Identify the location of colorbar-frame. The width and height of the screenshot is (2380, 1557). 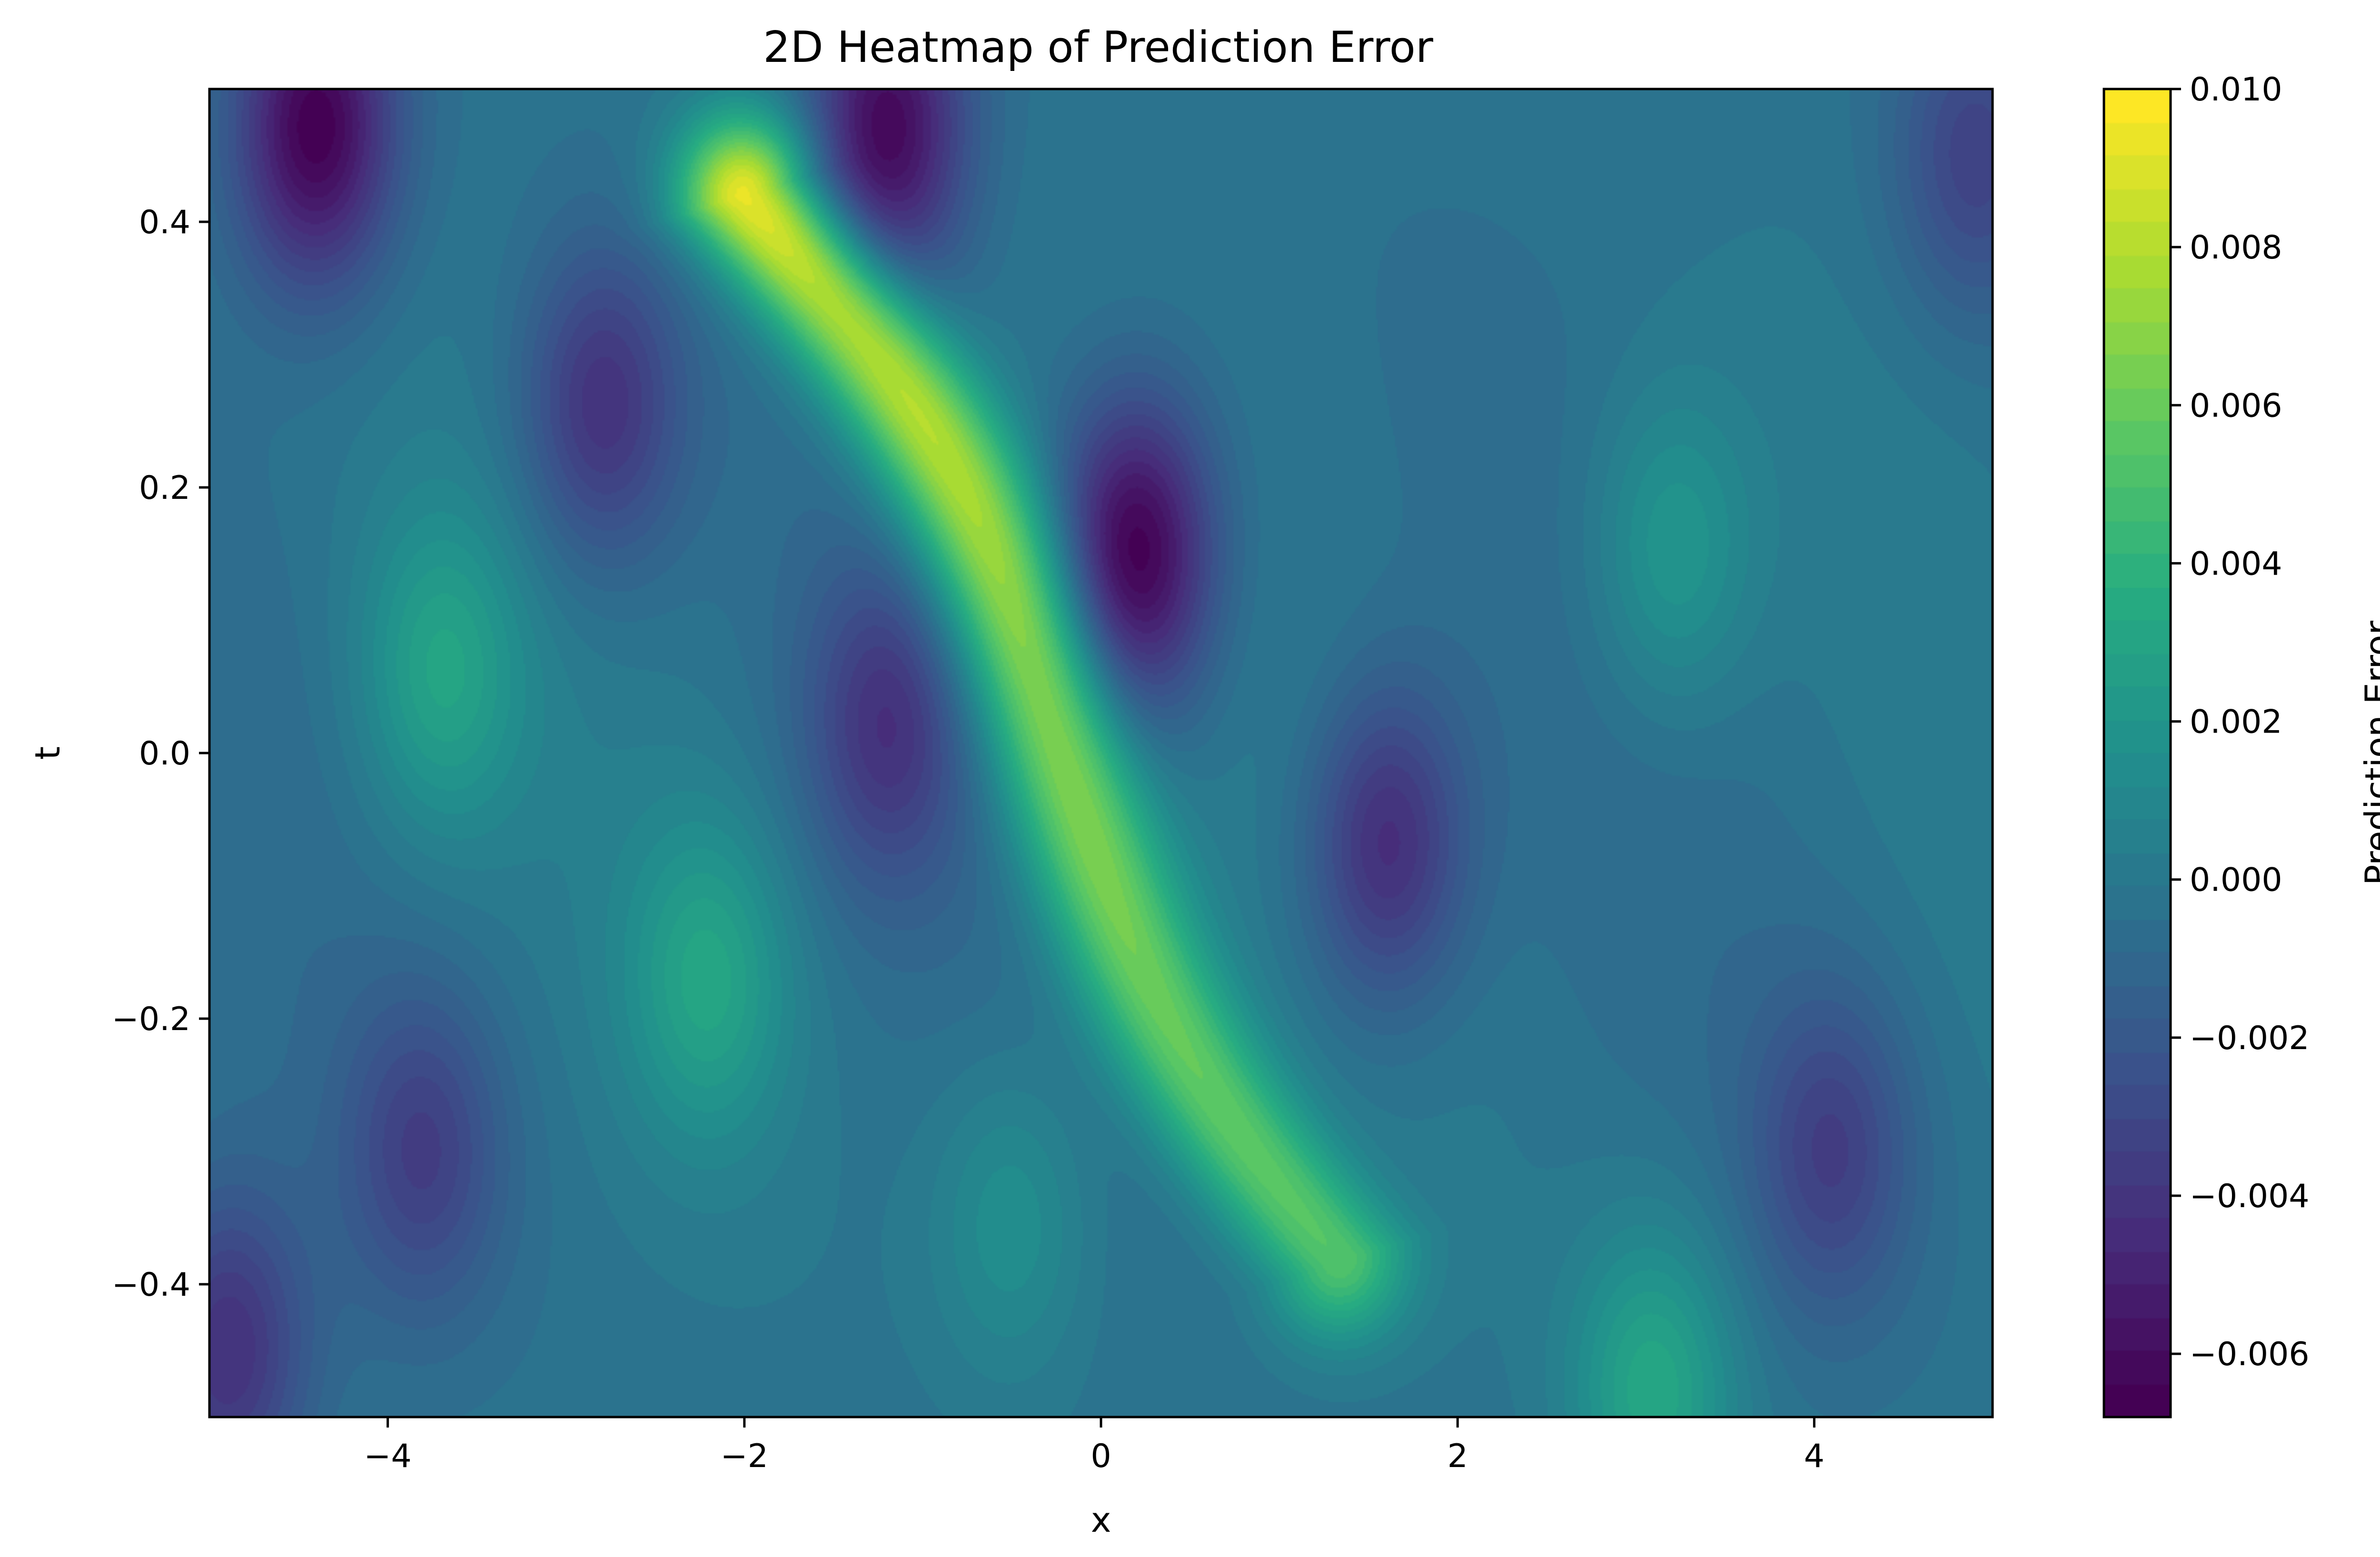
(2137, 753).